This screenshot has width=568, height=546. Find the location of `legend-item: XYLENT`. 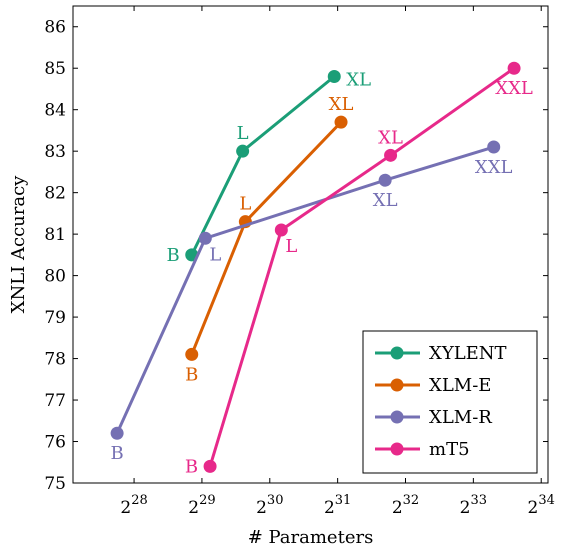

legend-item: XYLENT is located at coordinates (441, 353).